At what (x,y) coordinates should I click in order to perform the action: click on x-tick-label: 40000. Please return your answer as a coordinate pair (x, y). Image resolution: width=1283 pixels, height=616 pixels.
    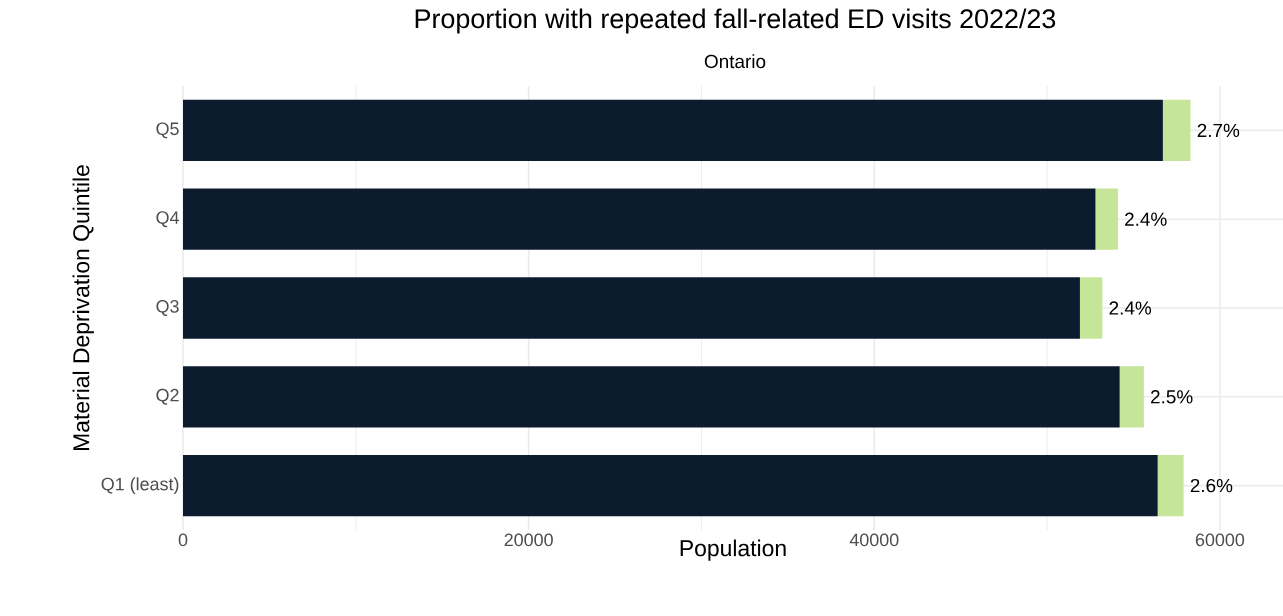
    Looking at the image, I should click on (874, 540).